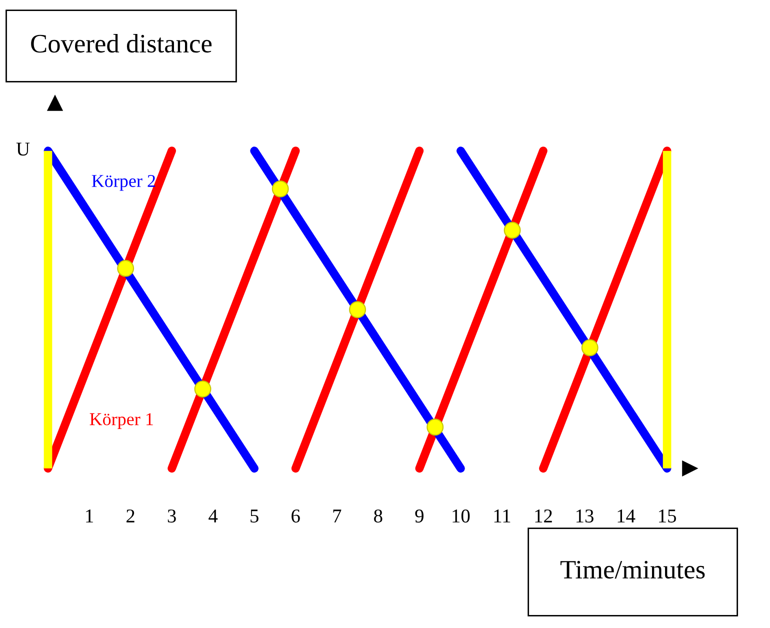  I want to click on x-tick-label: 1, so click(89, 516).